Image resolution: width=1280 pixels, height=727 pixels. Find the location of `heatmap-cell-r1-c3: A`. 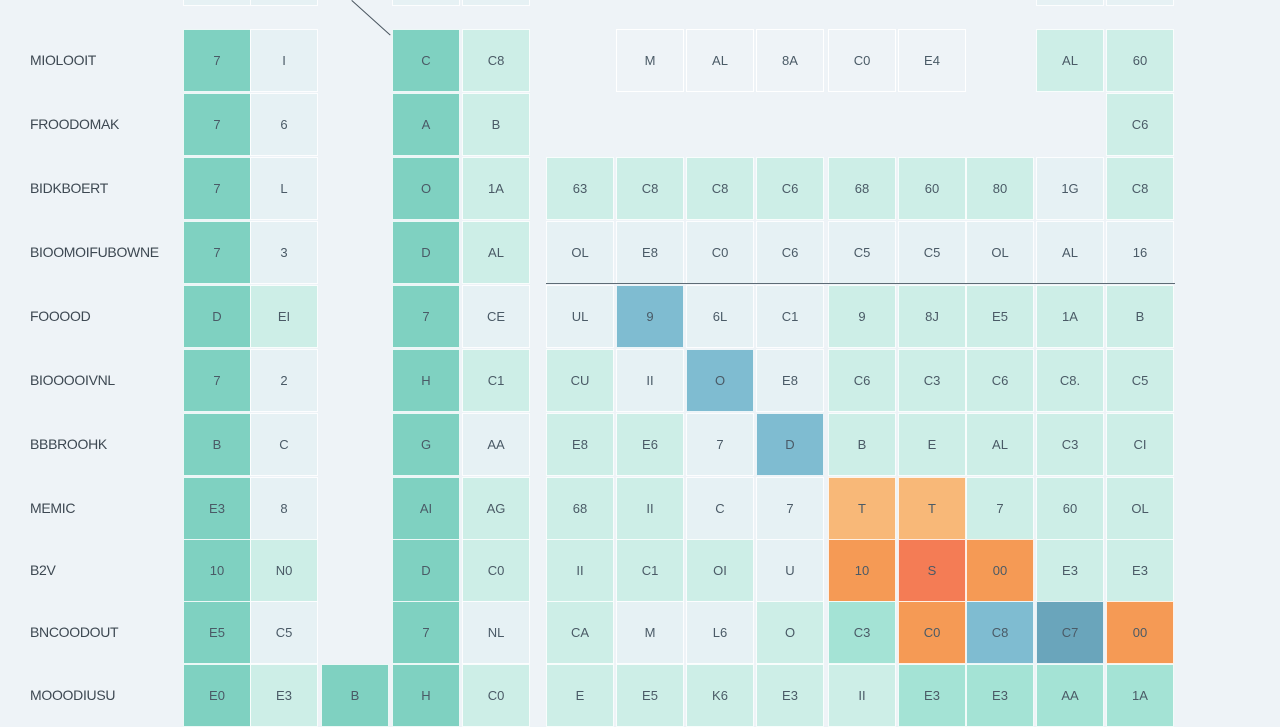

heatmap-cell-r1-c3: A is located at coordinates (426, 124).